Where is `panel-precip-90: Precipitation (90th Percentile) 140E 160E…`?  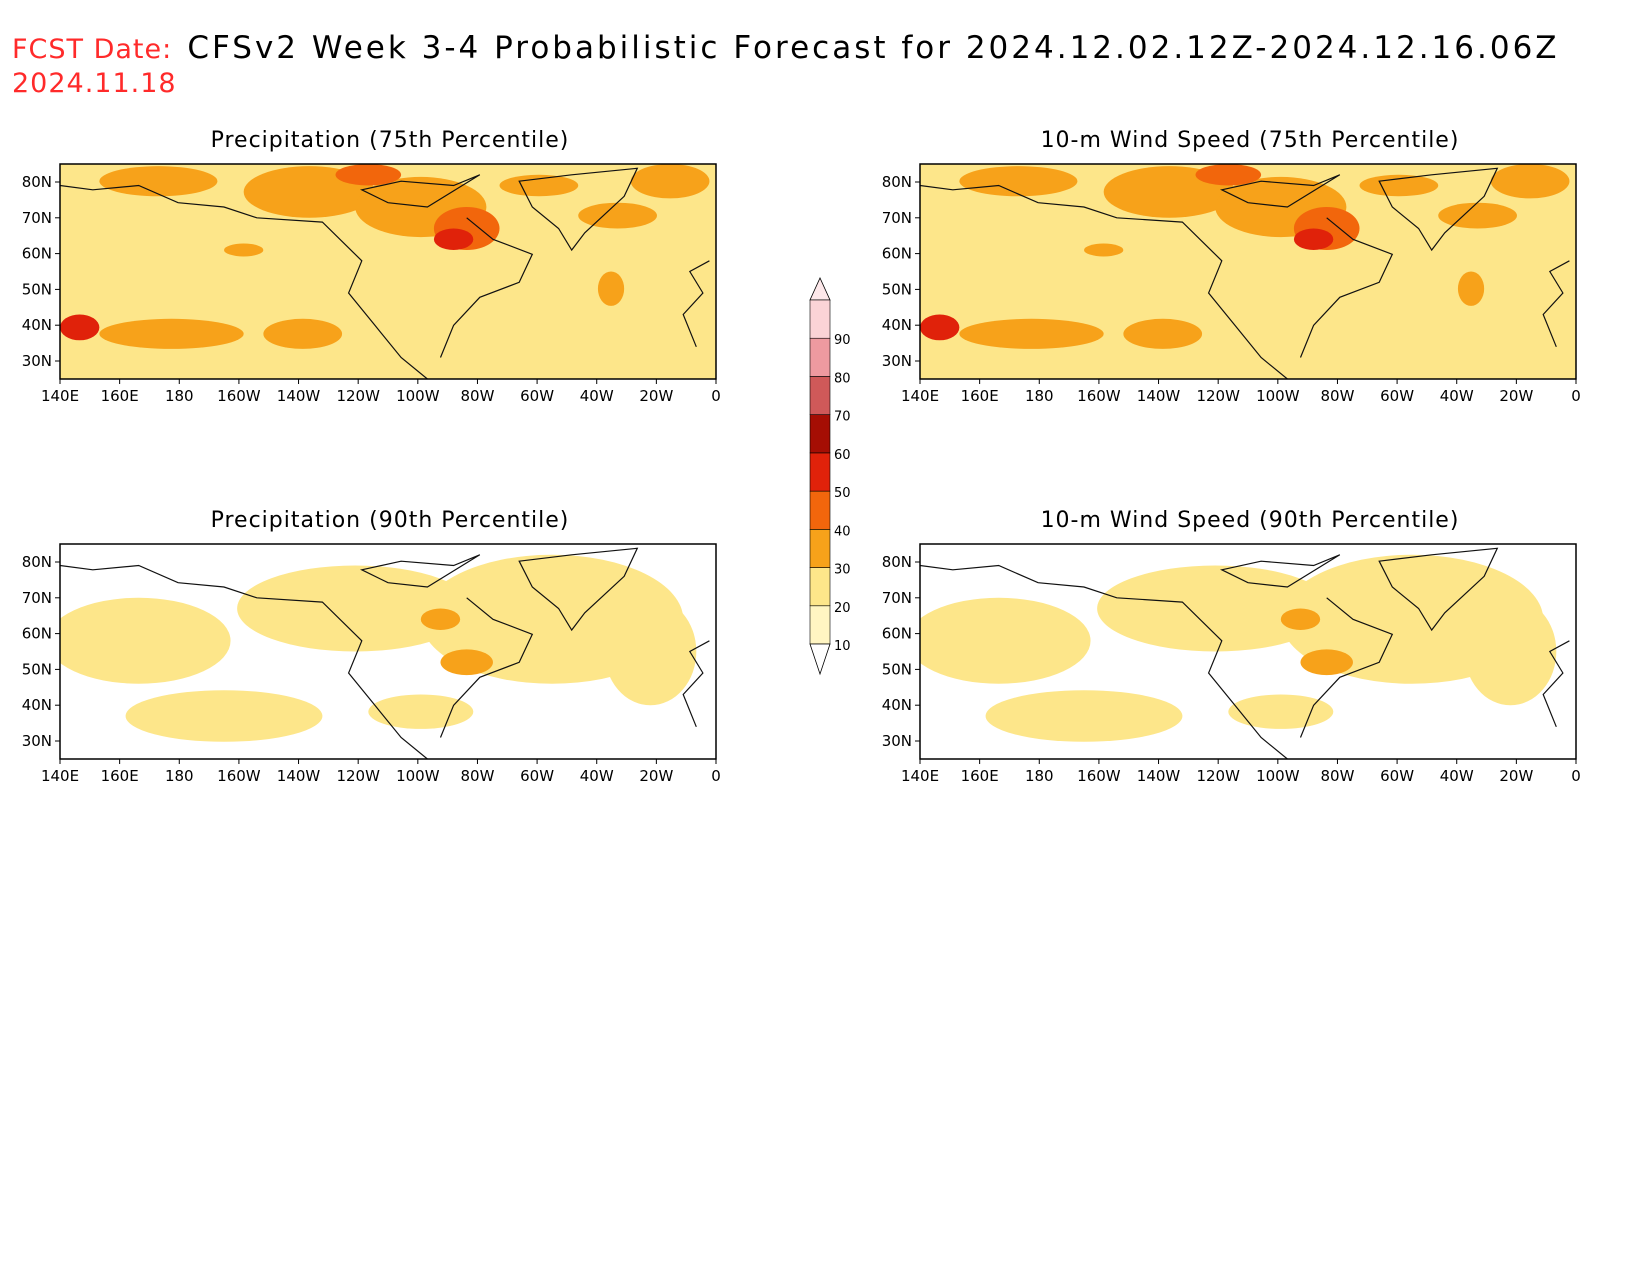 panel-precip-90: Precipitation (90th Percentile) 140E 160E… is located at coordinates (390, 658).